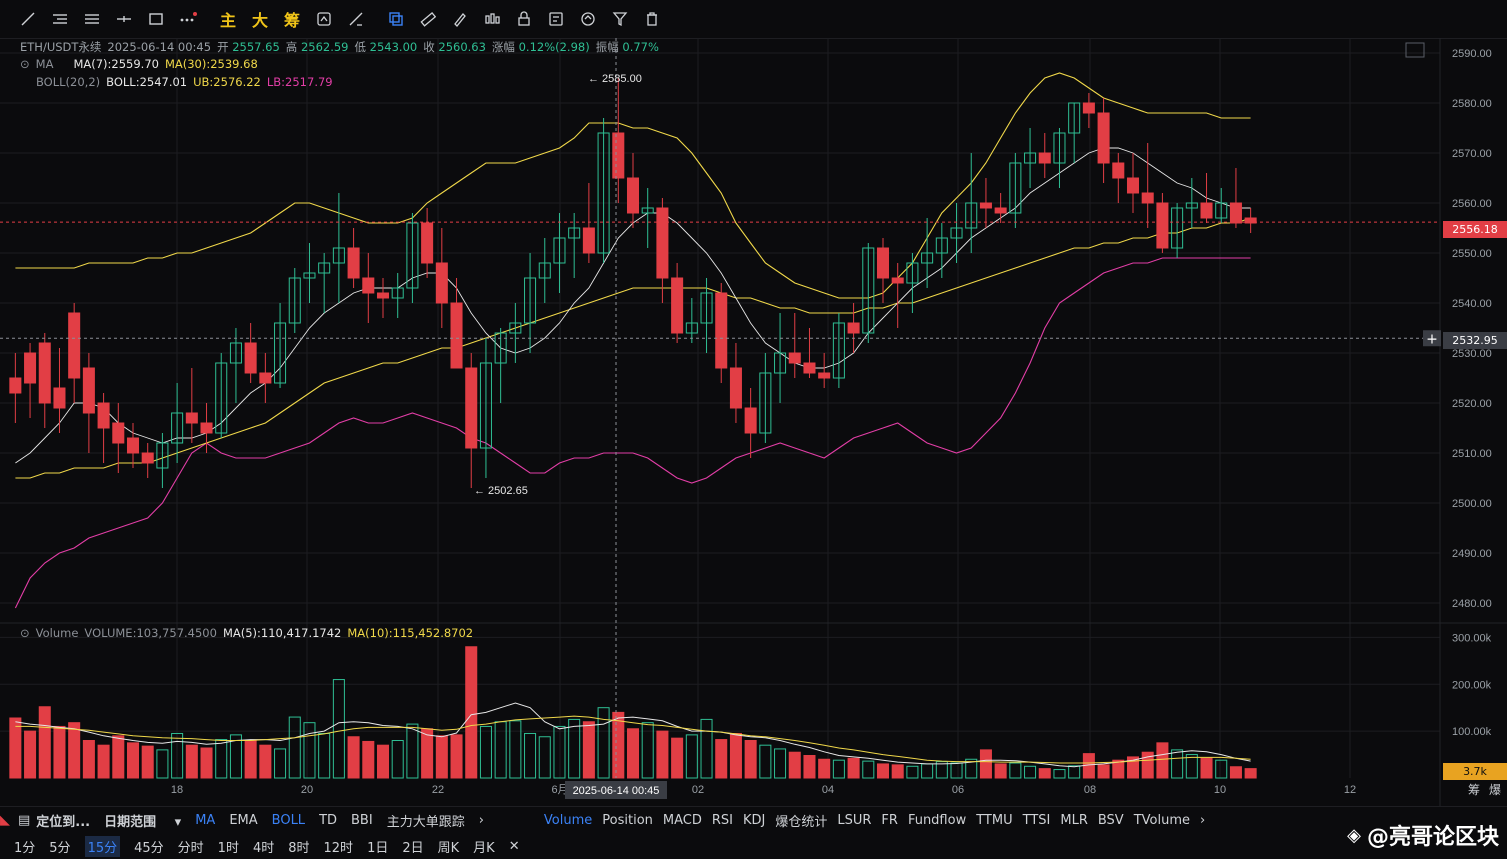  I want to click on vol-toggle-icon: ⊙, so click(25, 633).